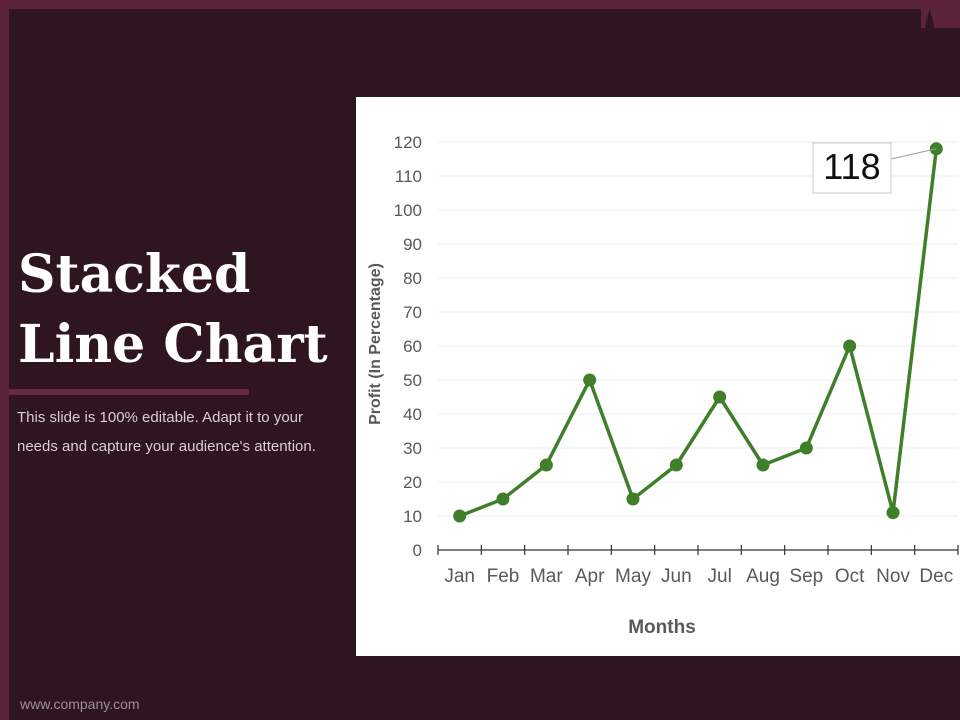 The height and width of the screenshot is (720, 960). I want to click on x-tick-label: Jun, so click(676, 576).